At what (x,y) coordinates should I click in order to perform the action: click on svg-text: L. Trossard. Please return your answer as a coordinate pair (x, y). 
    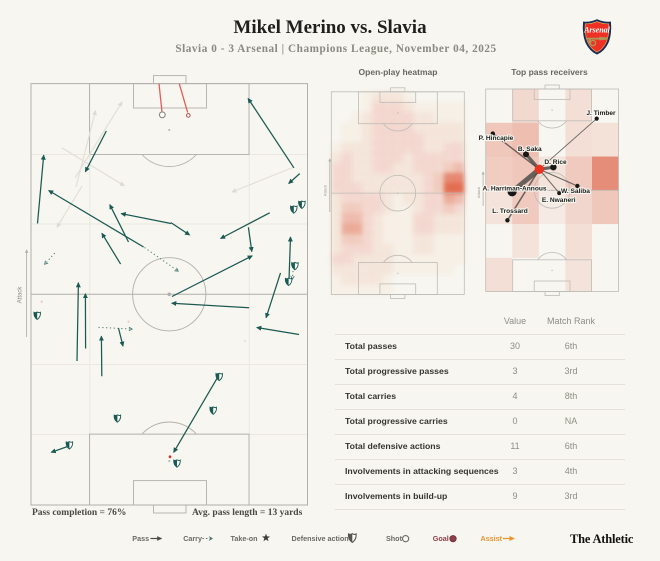
    Looking at the image, I should click on (510, 211).